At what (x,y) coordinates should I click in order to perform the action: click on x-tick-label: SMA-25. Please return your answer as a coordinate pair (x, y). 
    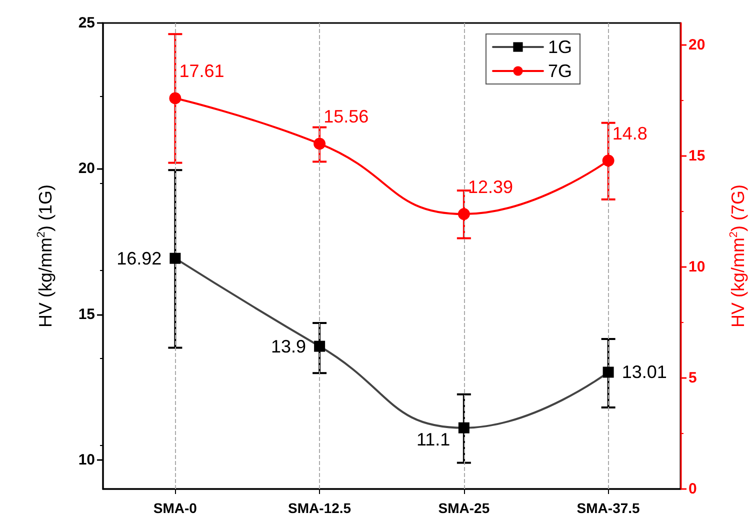
    Looking at the image, I should click on (464, 508).